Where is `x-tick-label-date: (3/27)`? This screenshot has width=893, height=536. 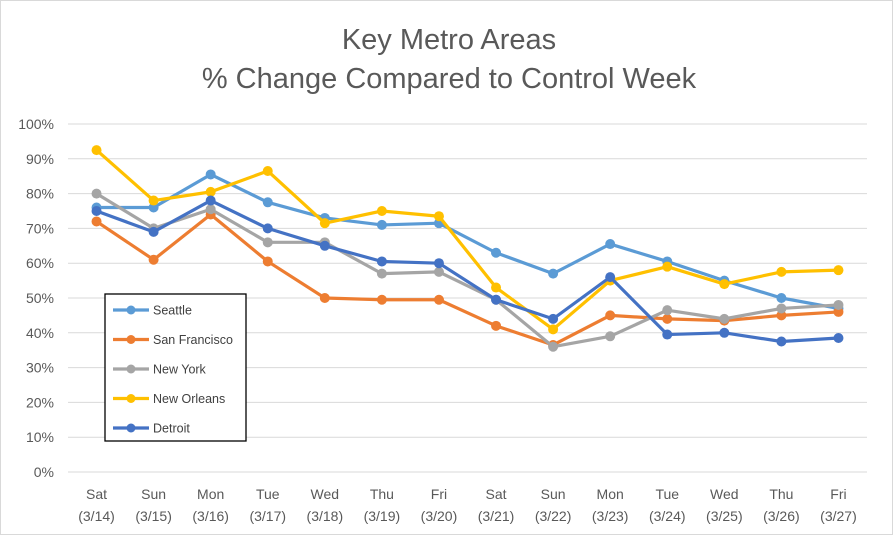 x-tick-label-date: (3/27) is located at coordinates (838, 516).